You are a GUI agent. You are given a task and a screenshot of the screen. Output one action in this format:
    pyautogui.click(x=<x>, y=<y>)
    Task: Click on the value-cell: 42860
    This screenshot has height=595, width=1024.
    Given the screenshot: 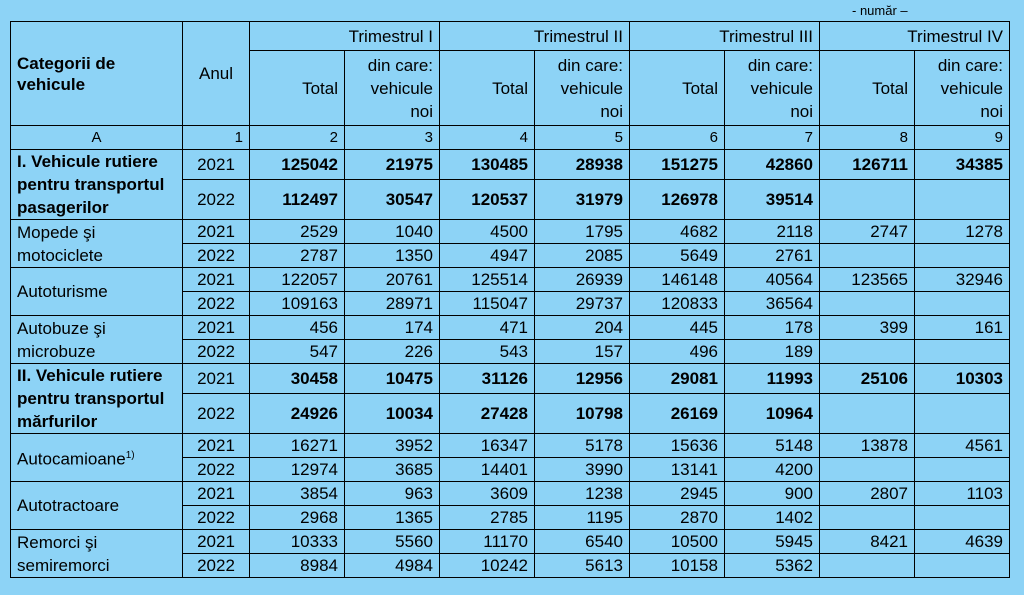 What is the action you would take?
    pyautogui.click(x=772, y=164)
    